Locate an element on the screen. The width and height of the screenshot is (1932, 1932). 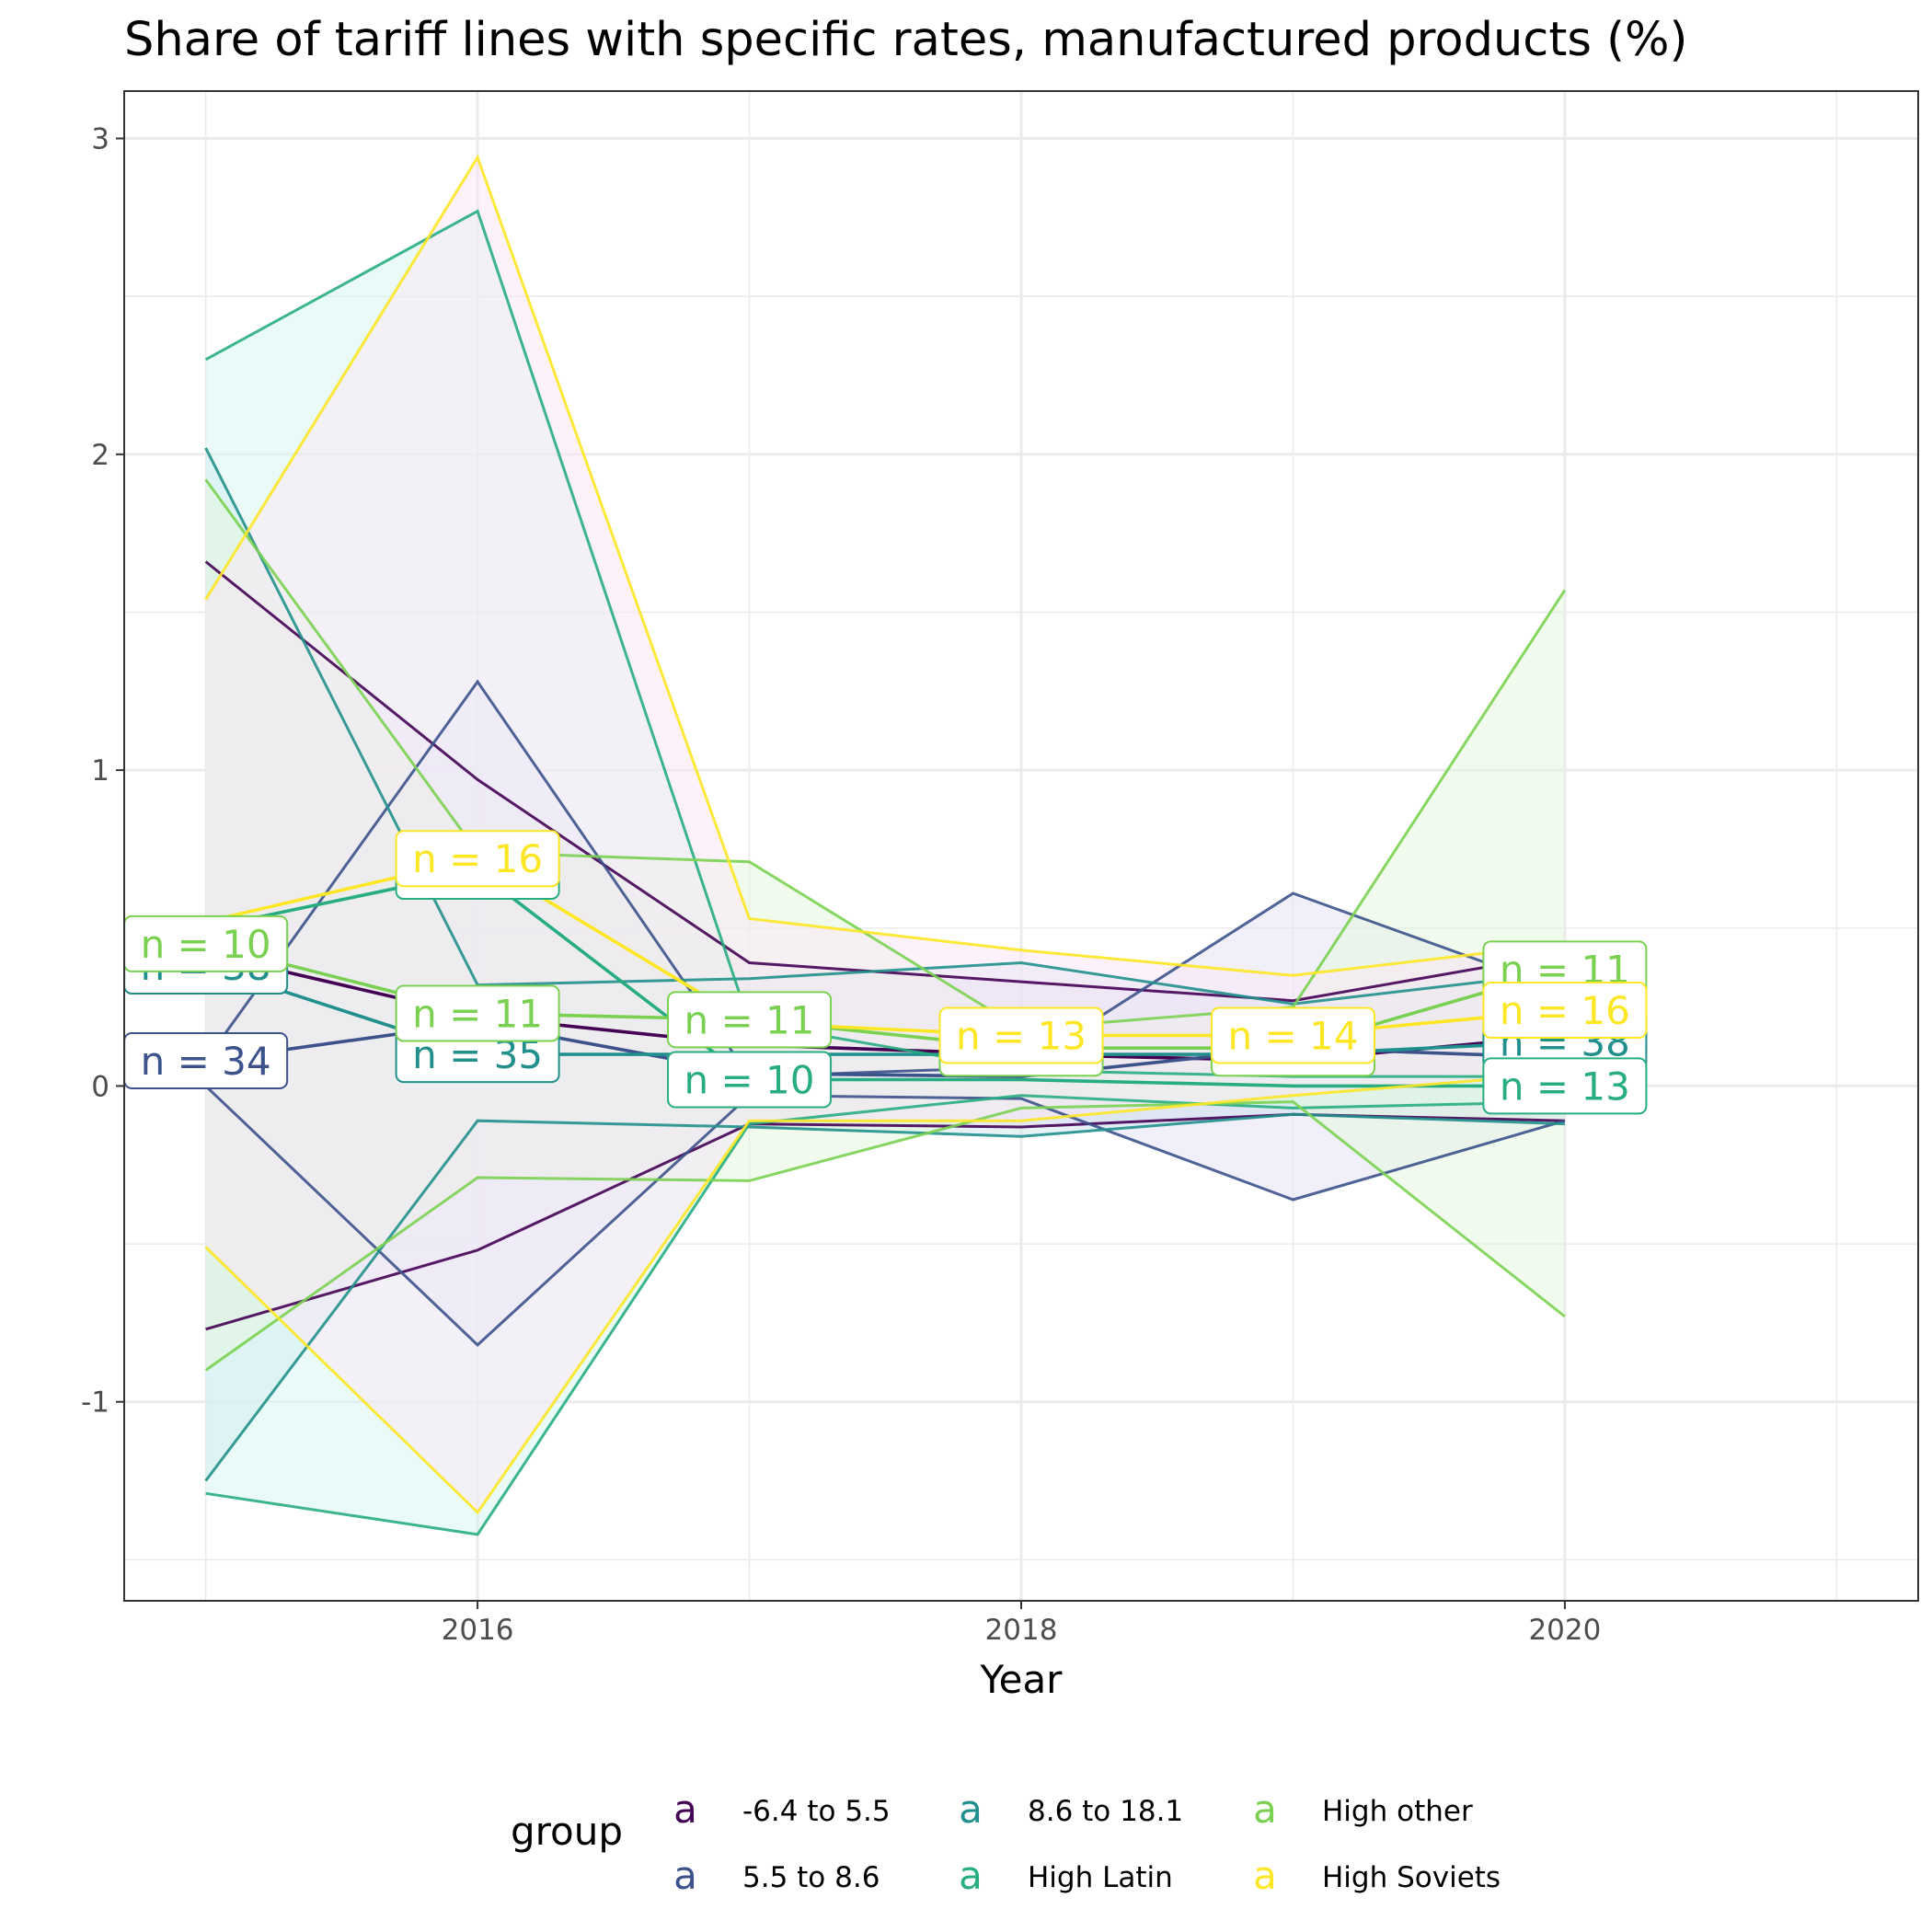
legend-label: 8.6 to 18.1 is located at coordinates (1105, 1811).